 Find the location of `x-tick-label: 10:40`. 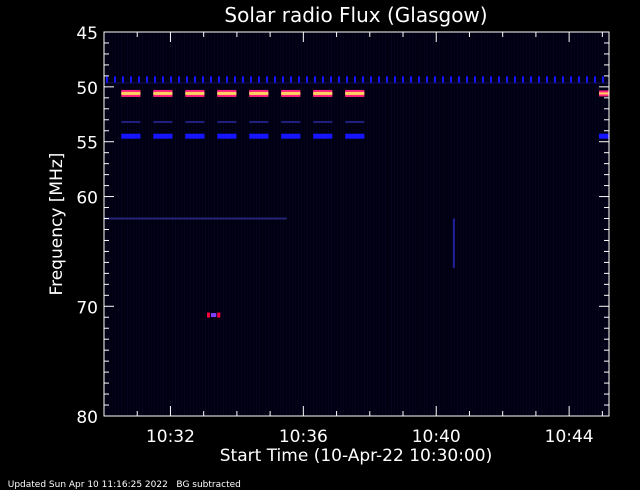

x-tick-label: 10:40 is located at coordinates (436, 437).